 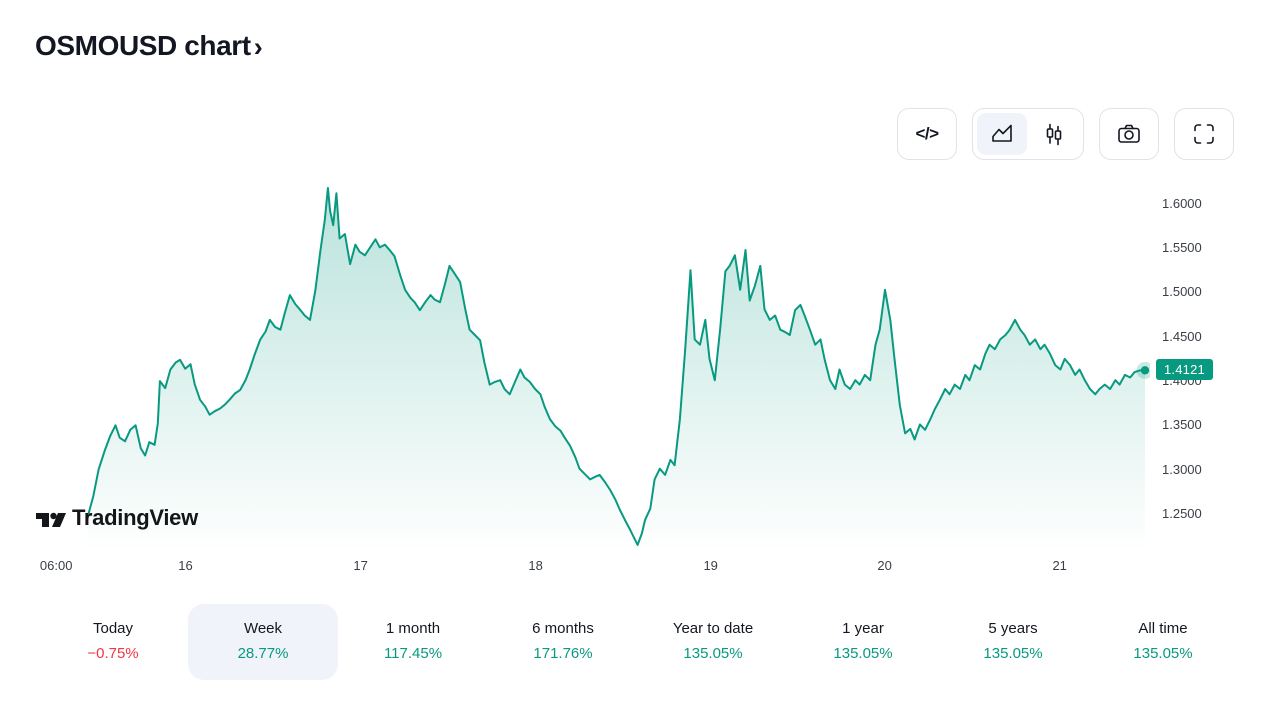 I want to click on period-button-1-year: 1 year 135.05%, so click(x=863, y=642).